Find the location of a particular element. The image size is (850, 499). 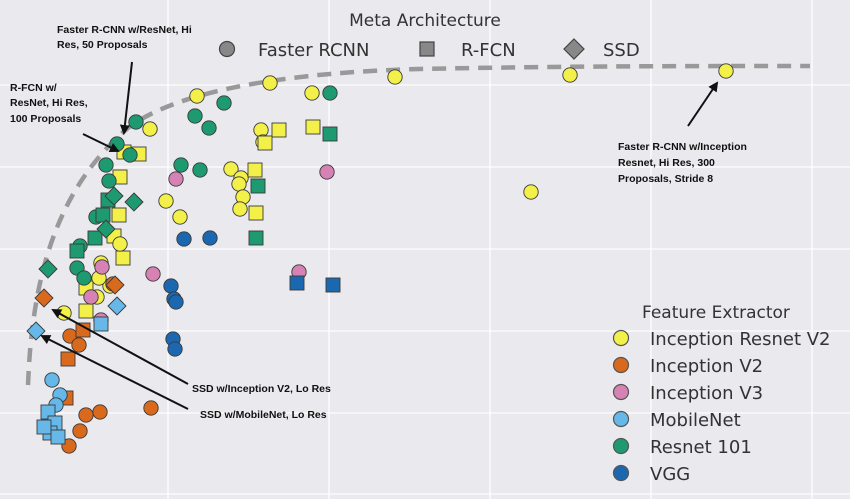

meta-legend-label-ssd: SSD is located at coordinates (621, 50).